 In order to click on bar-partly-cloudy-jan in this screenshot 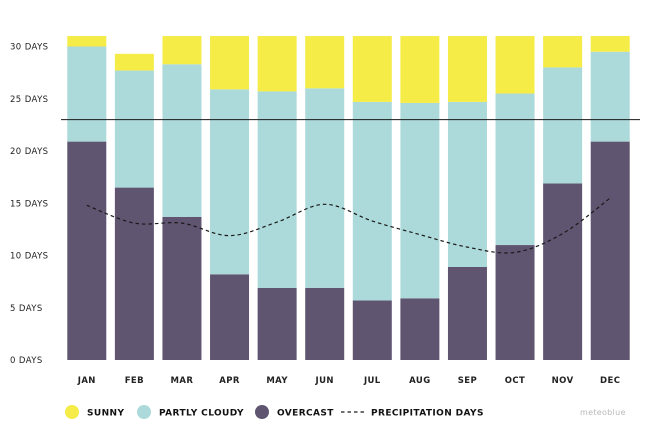, I will do `click(86, 94)`.